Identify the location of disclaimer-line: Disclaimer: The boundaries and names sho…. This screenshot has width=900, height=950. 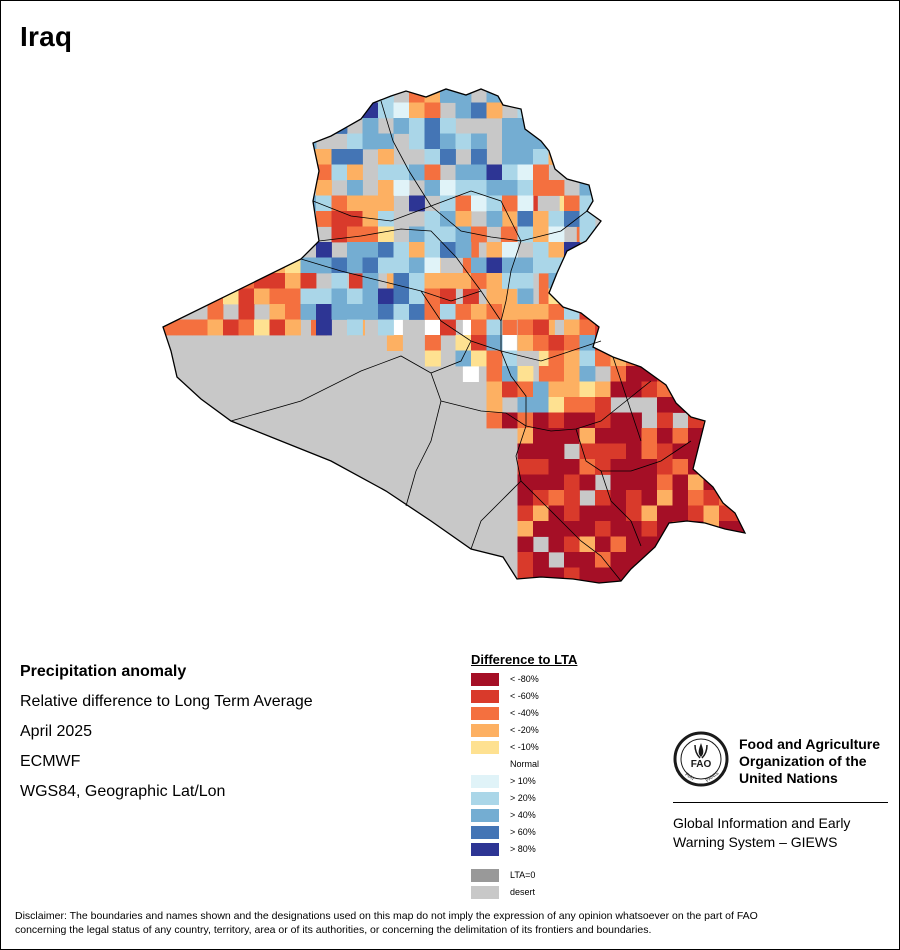
(386, 916).